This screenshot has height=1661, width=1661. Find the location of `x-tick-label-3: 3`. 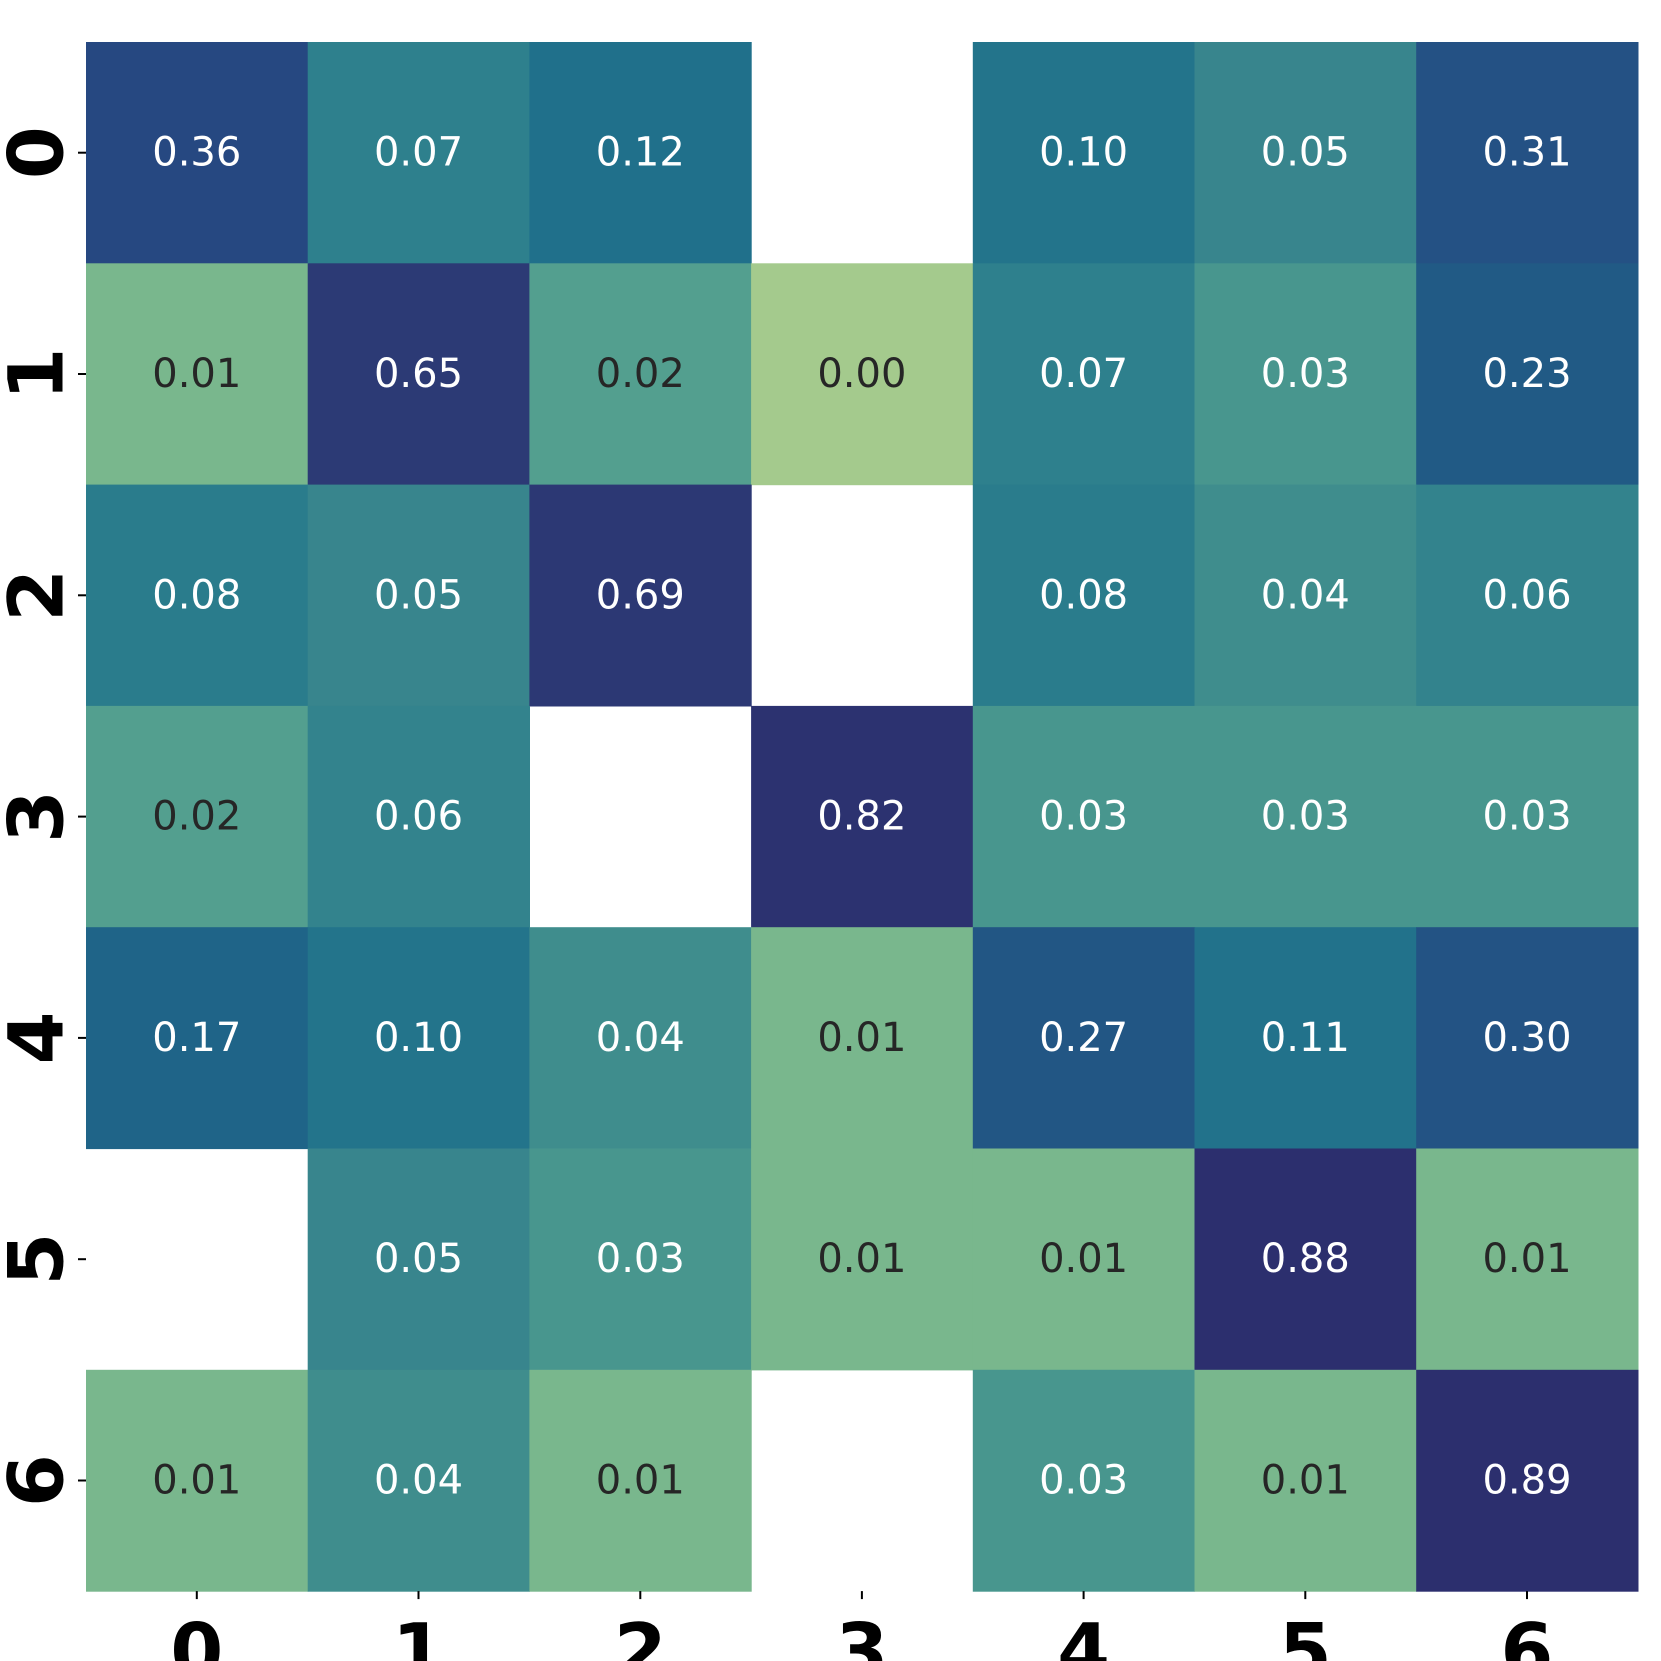

x-tick-label-3: 3 is located at coordinates (861, 1634).